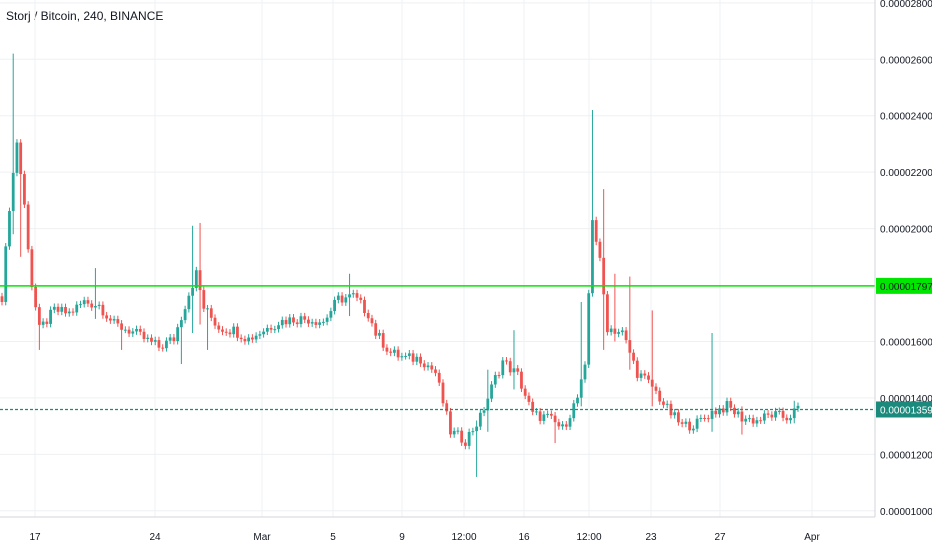 Image resolution: width=932 pixels, height=550 pixels. Describe the element at coordinates (906, 512) in the screenshot. I see `y-tick-label: 0.00001000` at that location.